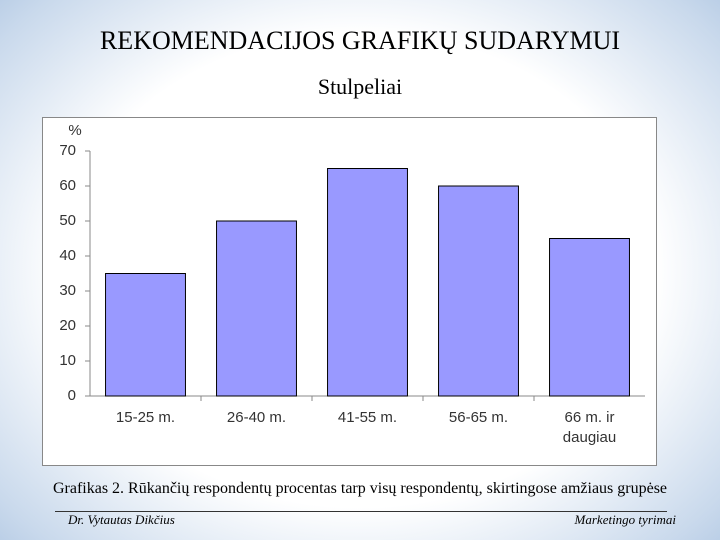  Describe the element at coordinates (367, 417) in the screenshot. I see `x-tick-label: 41-55 m.` at that location.